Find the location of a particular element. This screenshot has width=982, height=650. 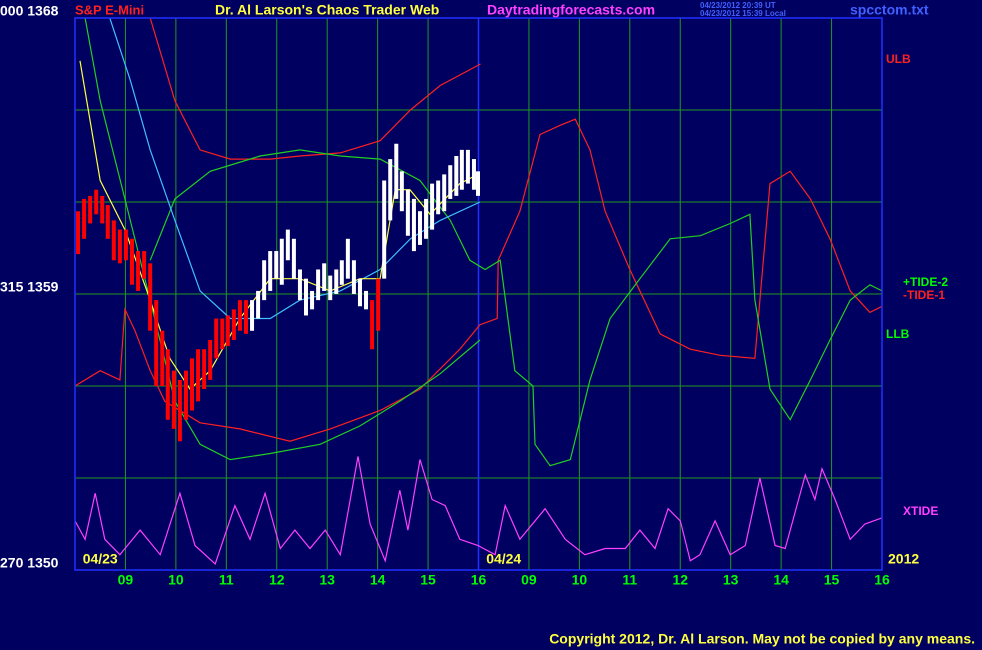

y-tick-label: 270 1350 is located at coordinates (29, 563).